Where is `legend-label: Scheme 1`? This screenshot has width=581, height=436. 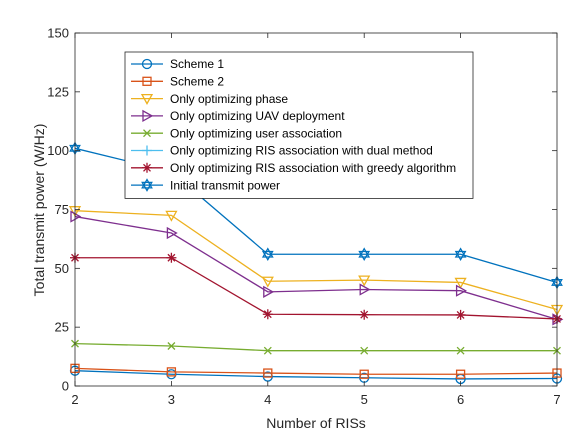 legend-label: Scheme 1 is located at coordinates (197, 64).